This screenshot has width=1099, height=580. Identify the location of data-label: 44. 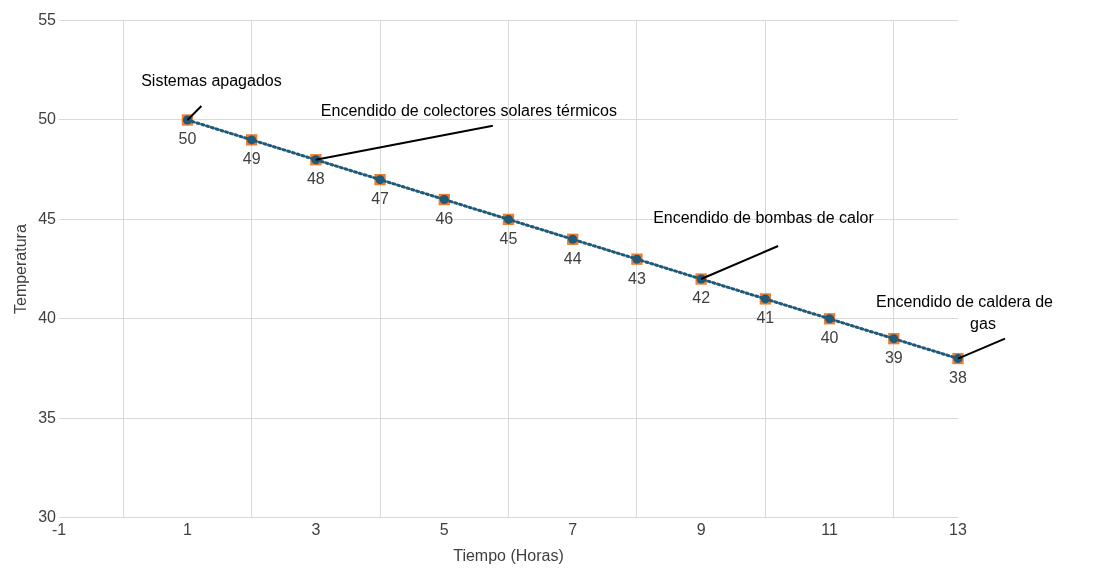
(572, 258).